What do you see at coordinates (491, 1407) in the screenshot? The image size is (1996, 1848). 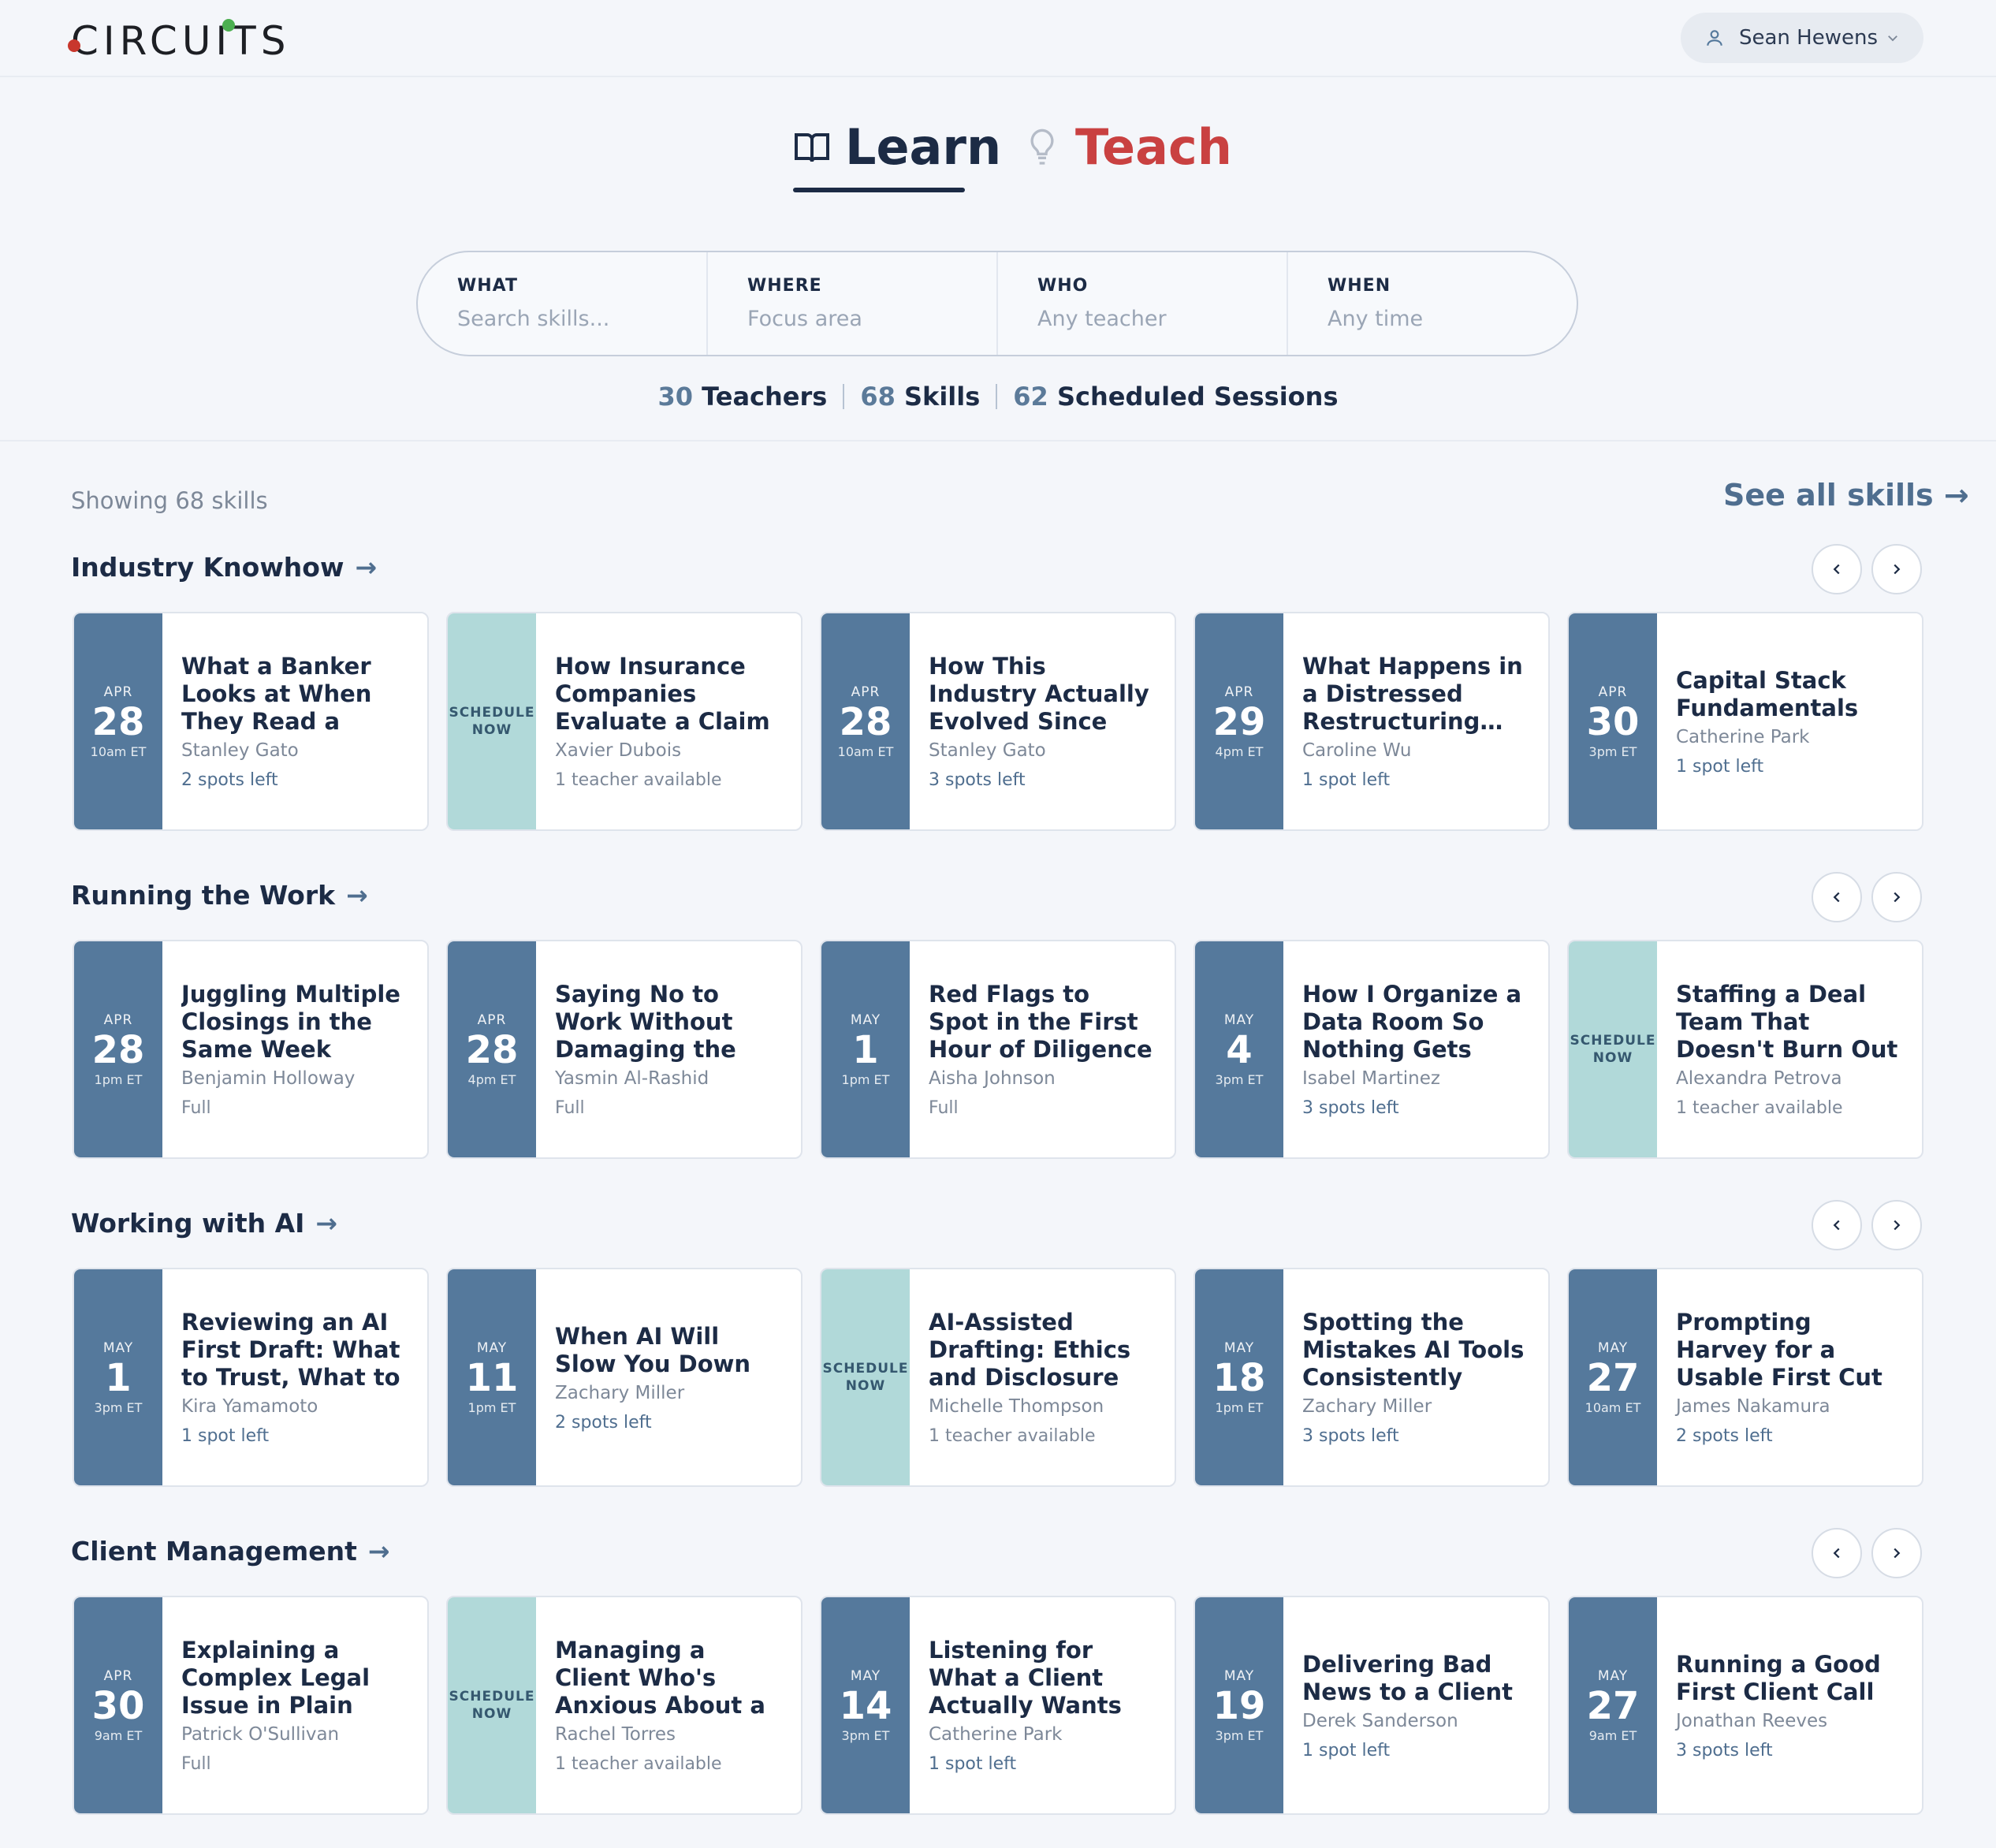 I see `date-time: 1pm ET` at bounding box center [491, 1407].